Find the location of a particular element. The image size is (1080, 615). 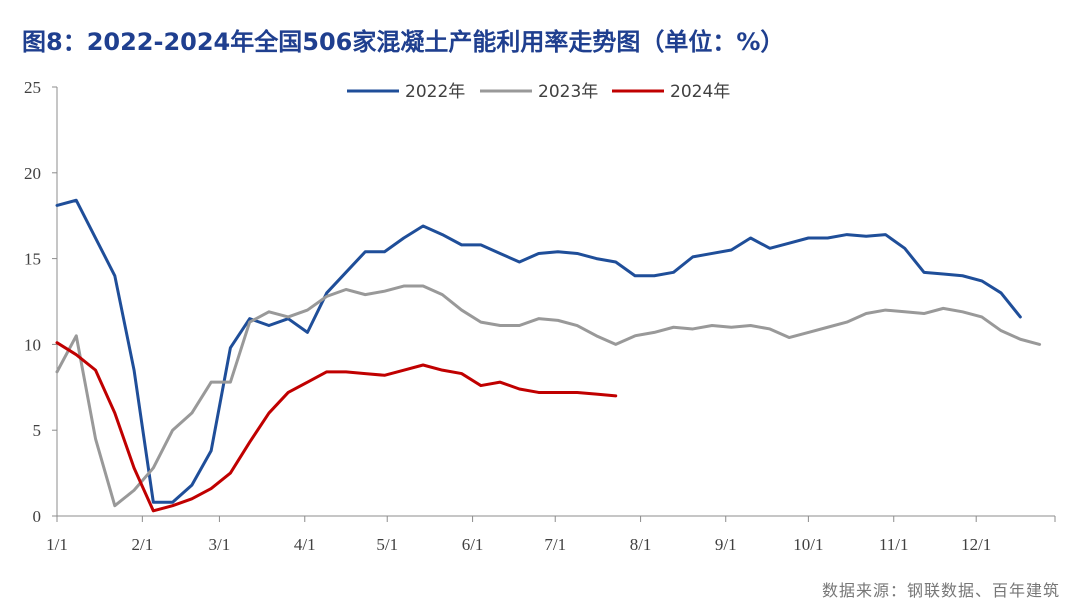

legend-label: 2022年 is located at coordinates (435, 92).